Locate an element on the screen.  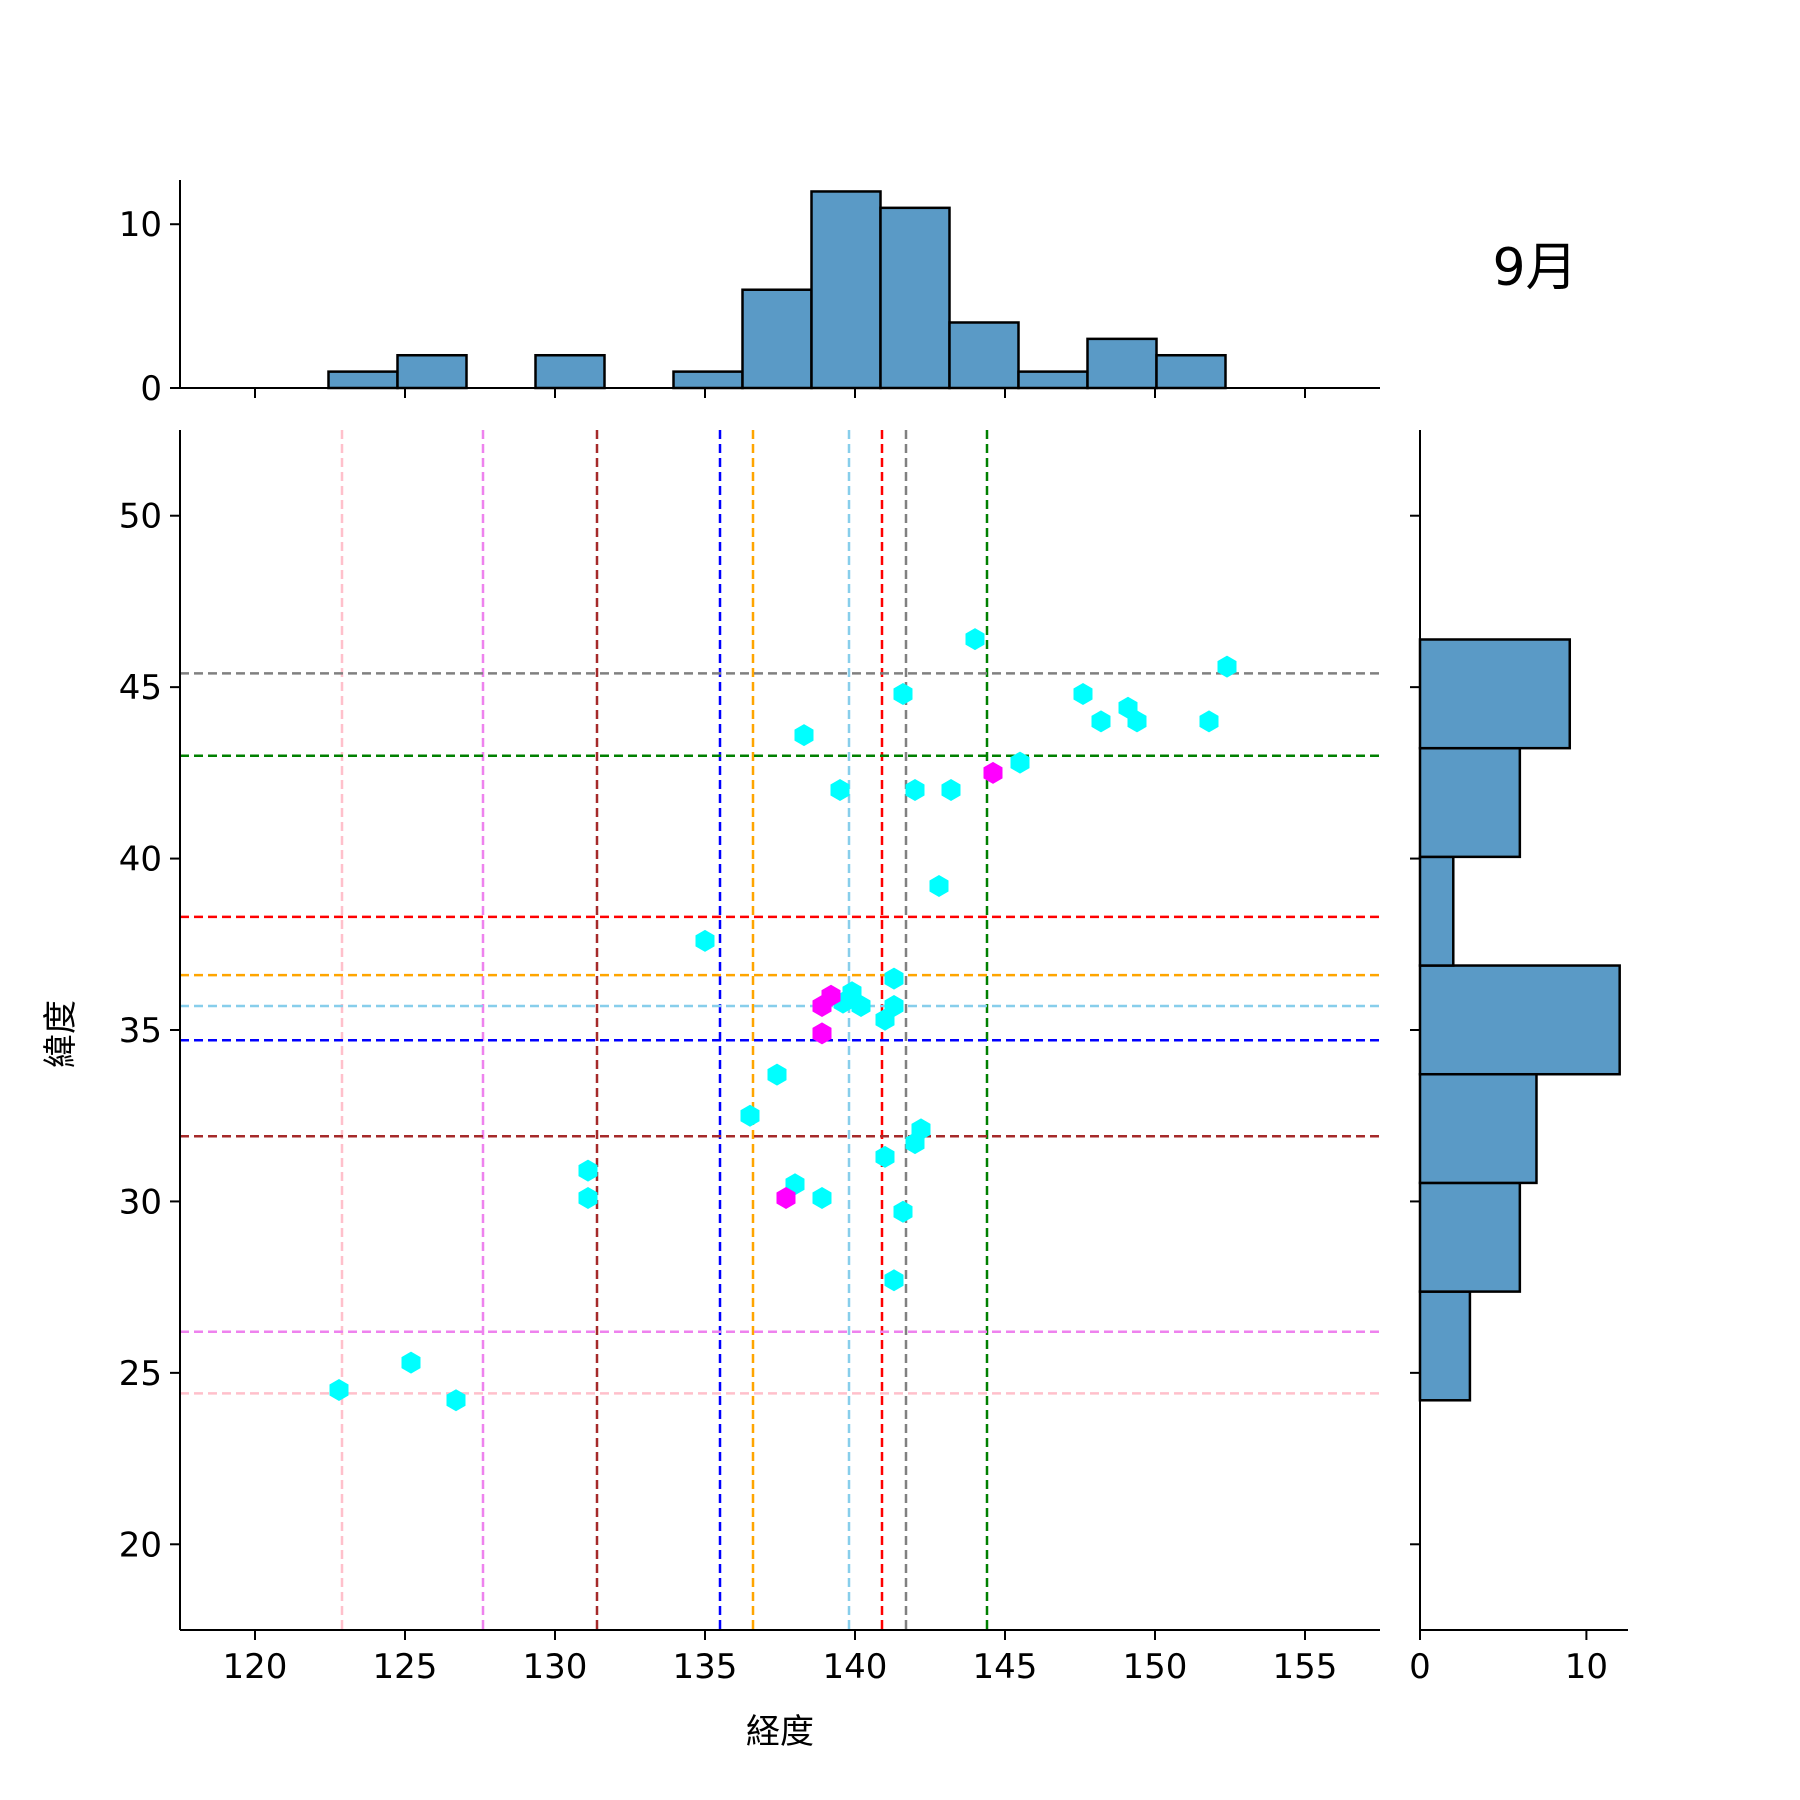
x-tick-label: 145 is located at coordinates (1005, 1667).